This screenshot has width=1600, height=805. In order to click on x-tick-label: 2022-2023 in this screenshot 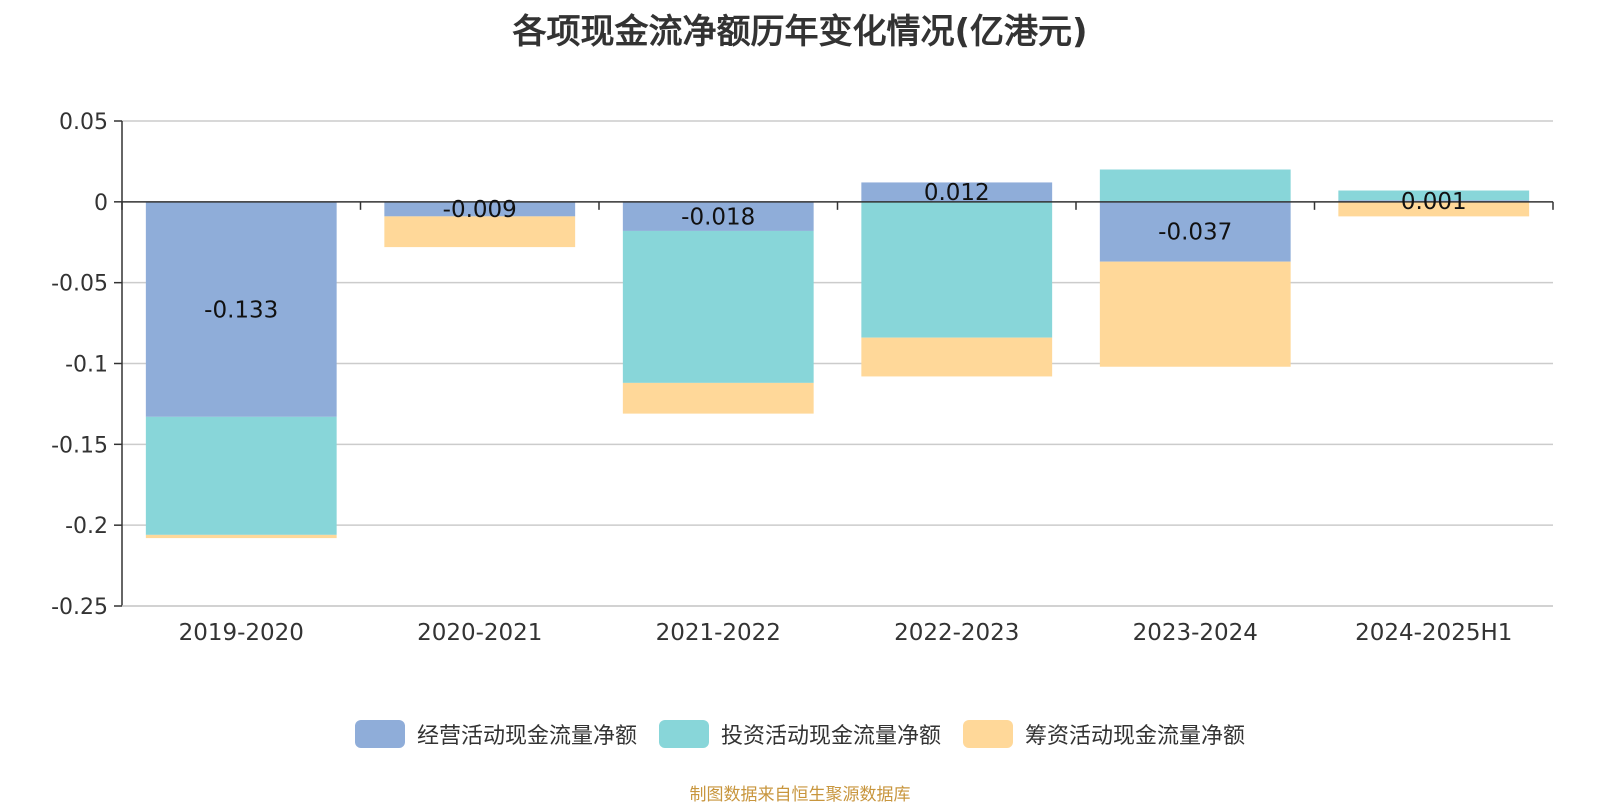, I will do `click(956, 633)`.